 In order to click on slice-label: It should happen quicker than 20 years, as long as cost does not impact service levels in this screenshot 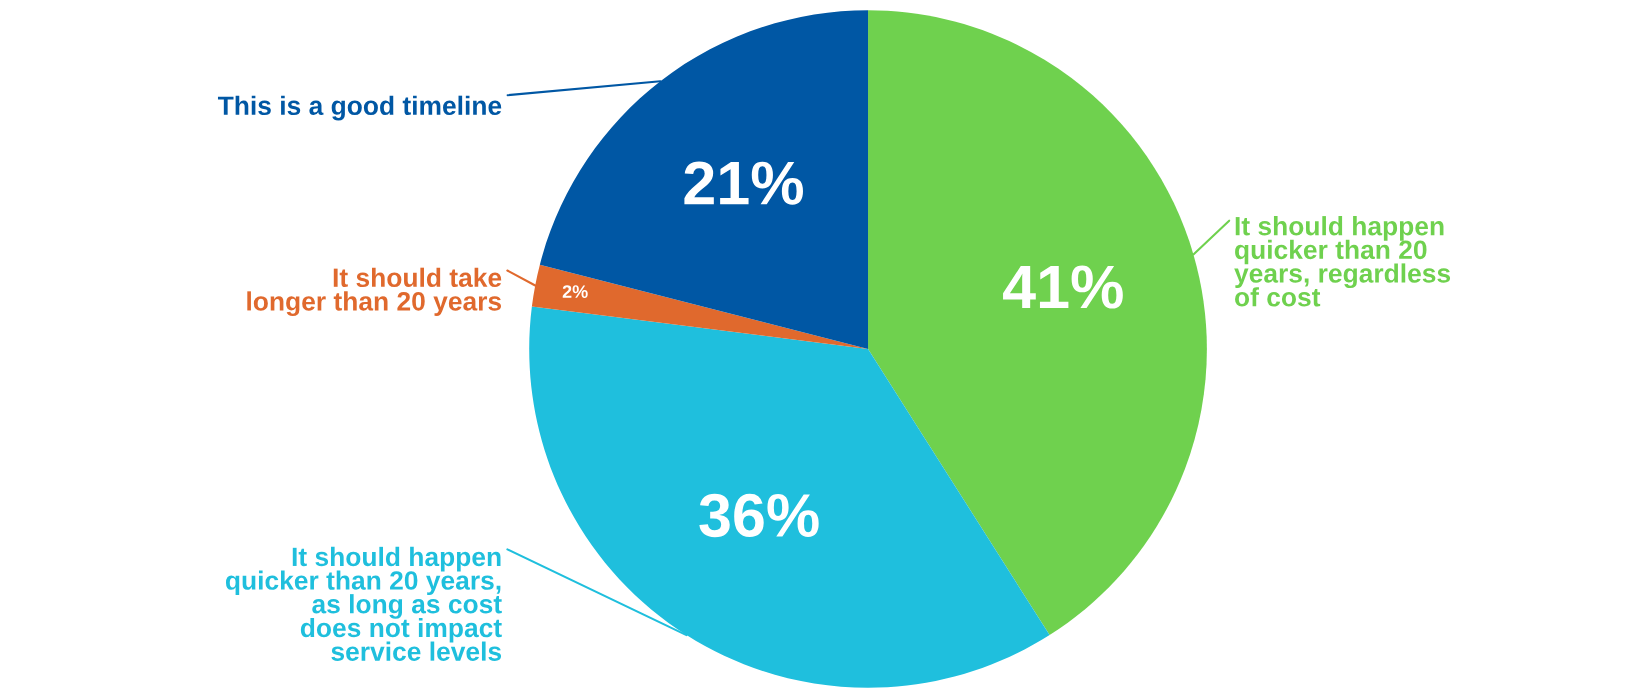, I will do `click(363, 603)`.